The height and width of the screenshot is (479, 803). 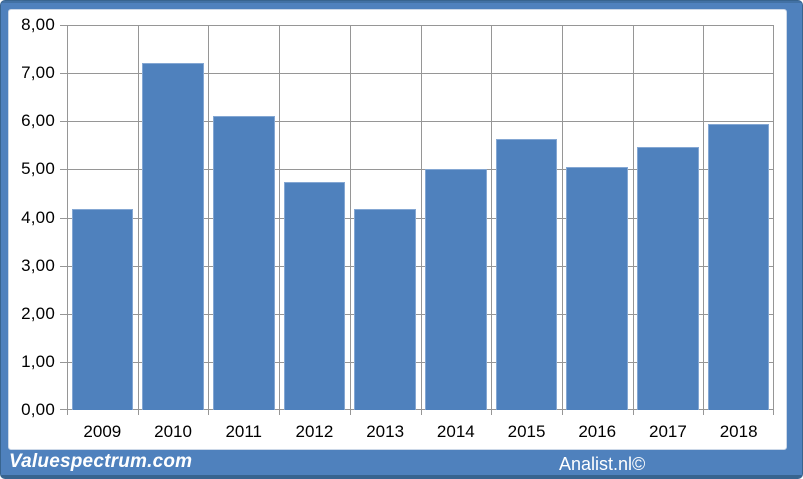 I want to click on bar-2010, so click(x=173, y=236).